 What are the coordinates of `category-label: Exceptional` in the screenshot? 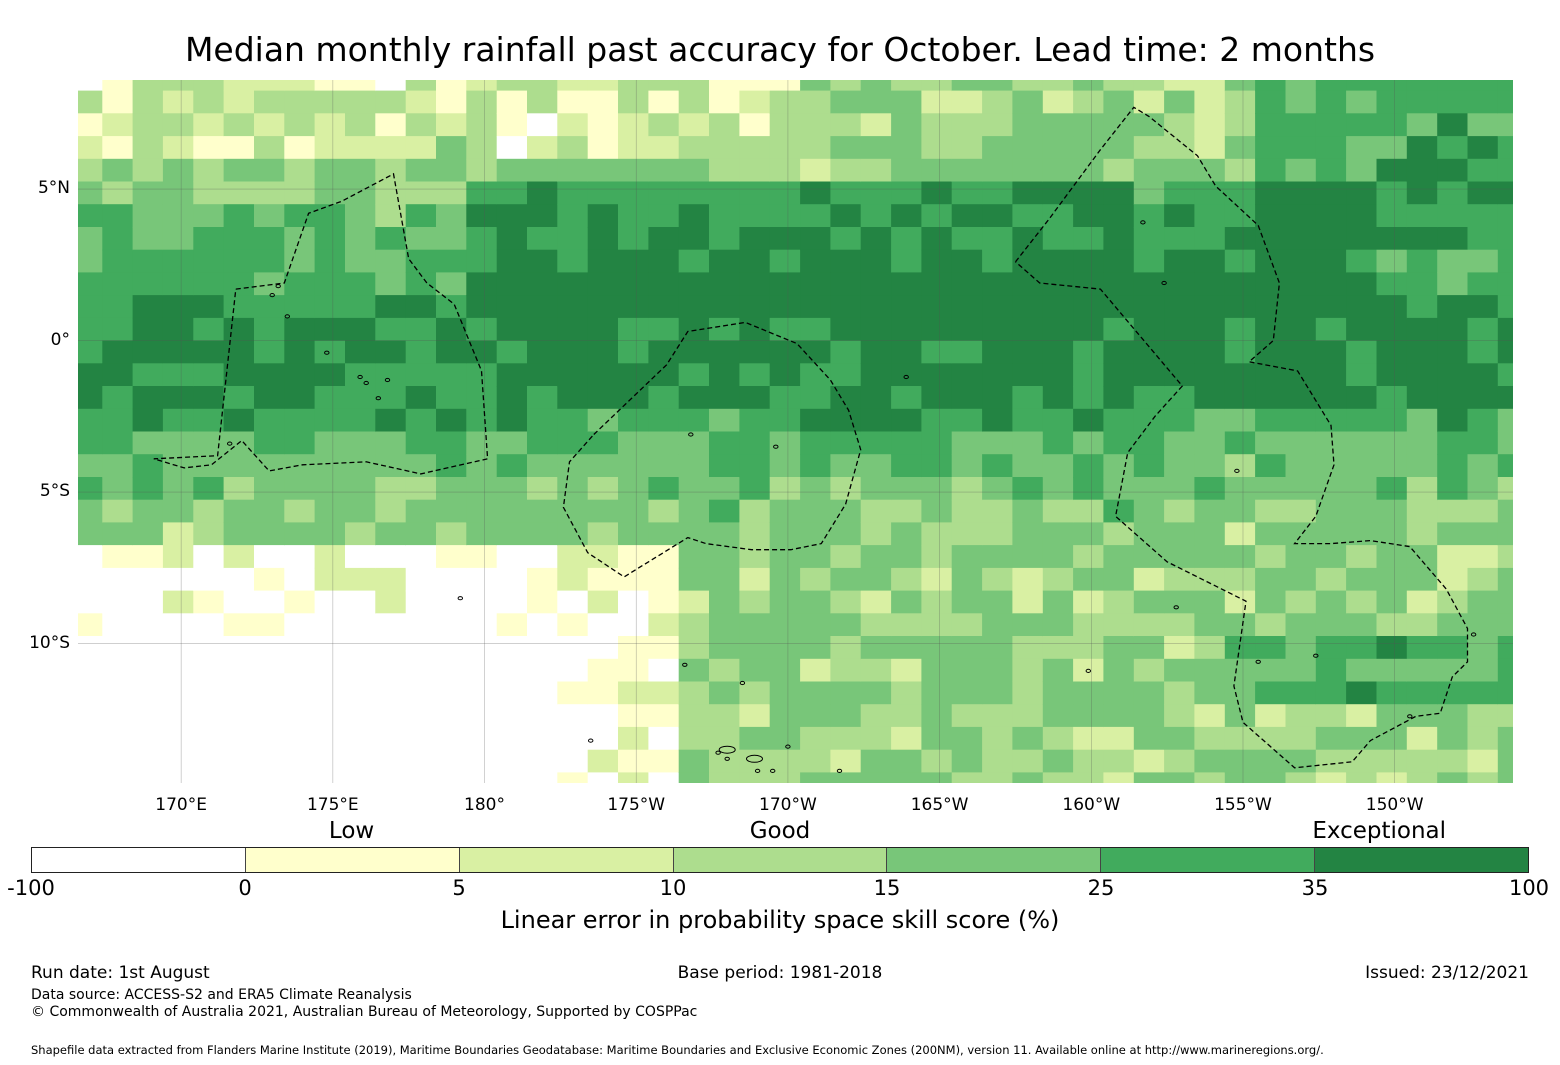 It's located at (1379, 831).